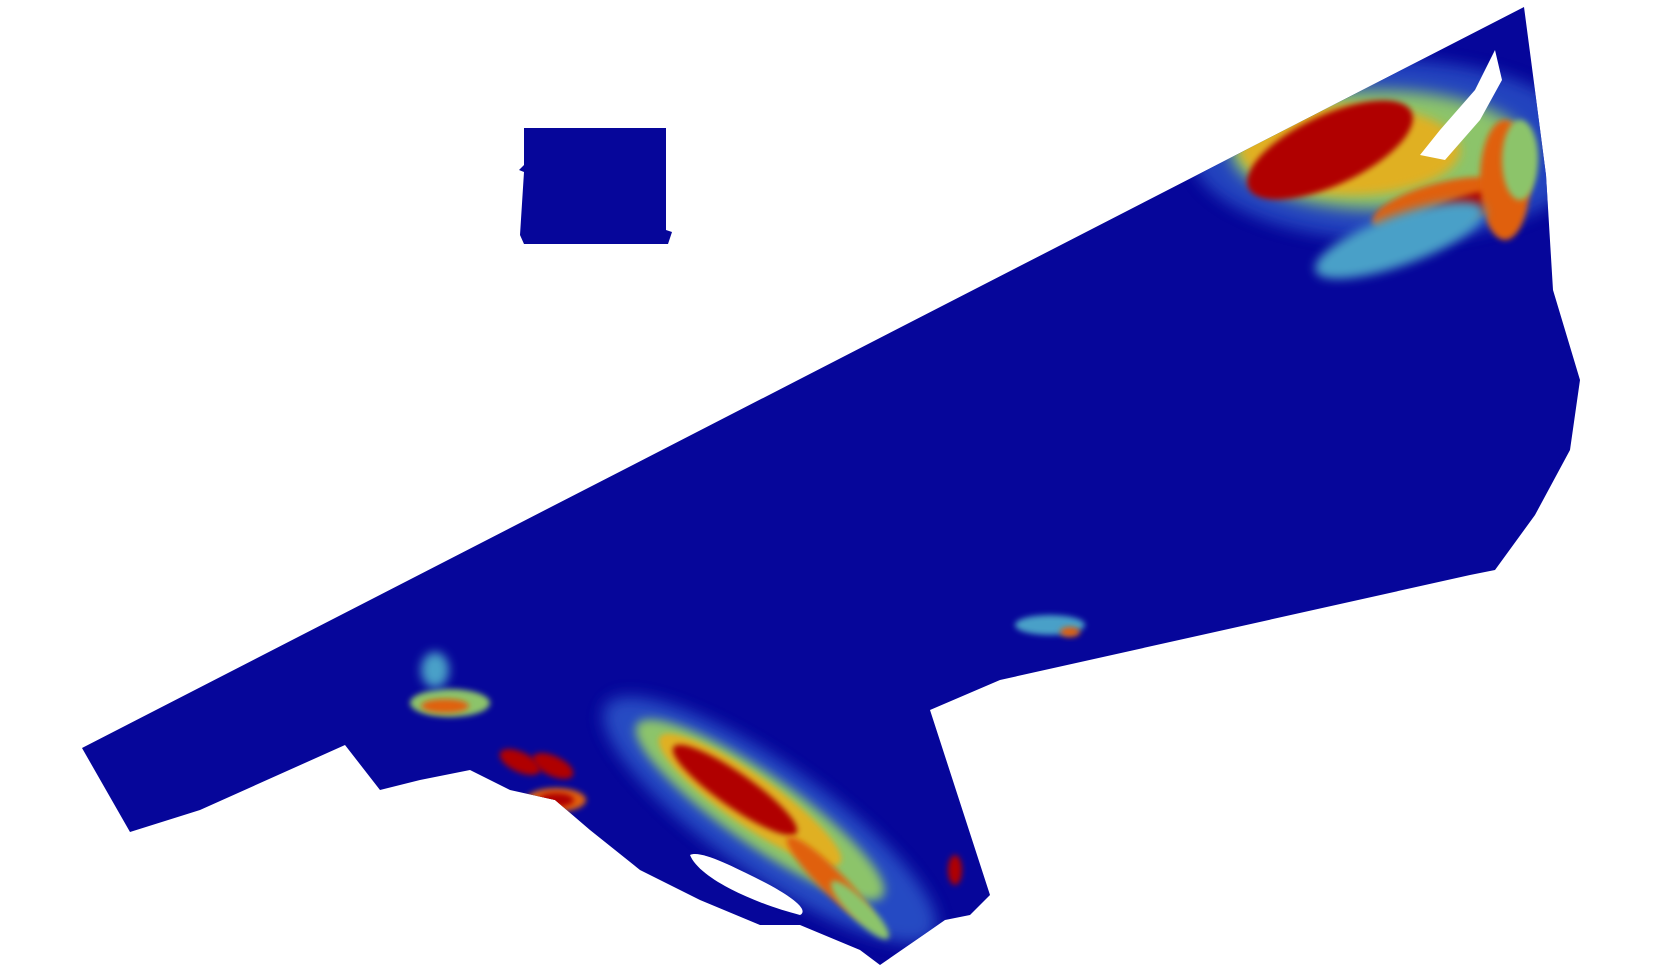 The height and width of the screenshot is (978, 1655). I want to click on survey-polygon-block, so click(595, 186).